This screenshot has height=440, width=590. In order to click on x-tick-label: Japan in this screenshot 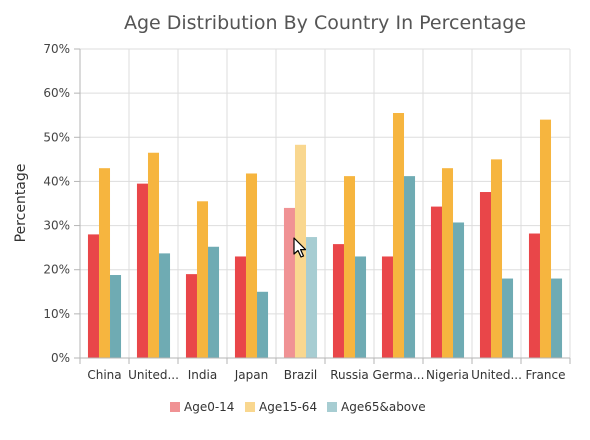, I will do `click(251, 375)`.